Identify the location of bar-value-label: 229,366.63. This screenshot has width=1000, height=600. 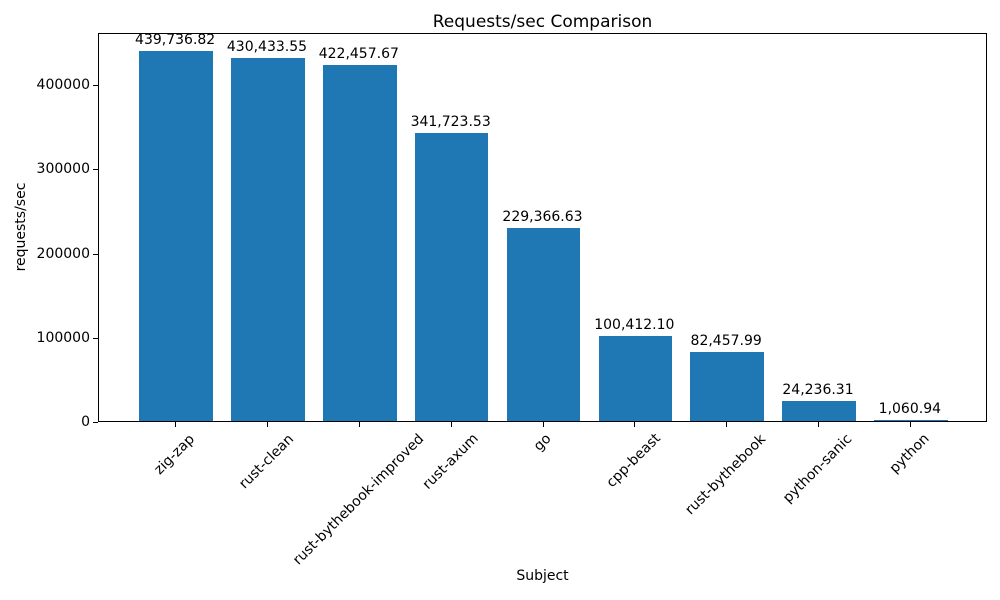
(542, 216).